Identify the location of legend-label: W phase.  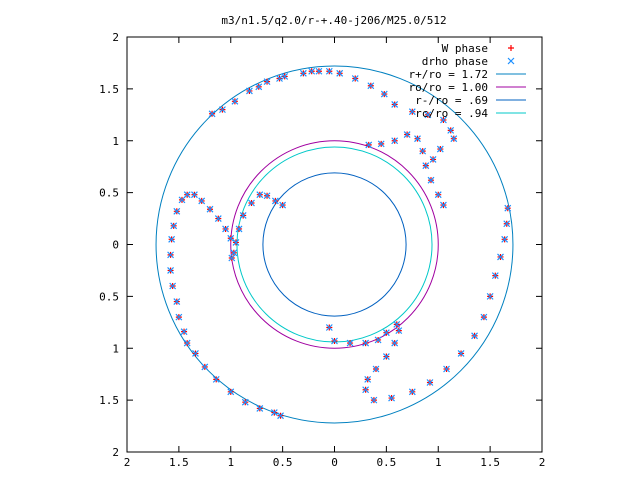
(465, 48).